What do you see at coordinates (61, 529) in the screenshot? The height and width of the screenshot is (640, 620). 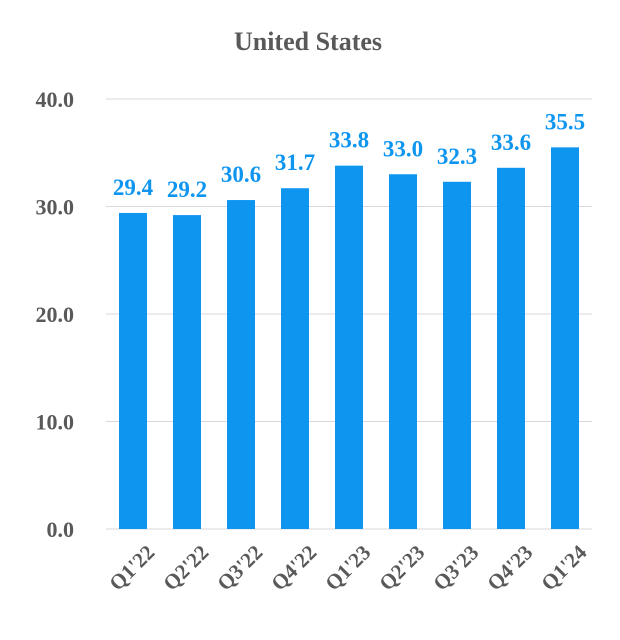 I see `y-tick-label: 0.0` at bounding box center [61, 529].